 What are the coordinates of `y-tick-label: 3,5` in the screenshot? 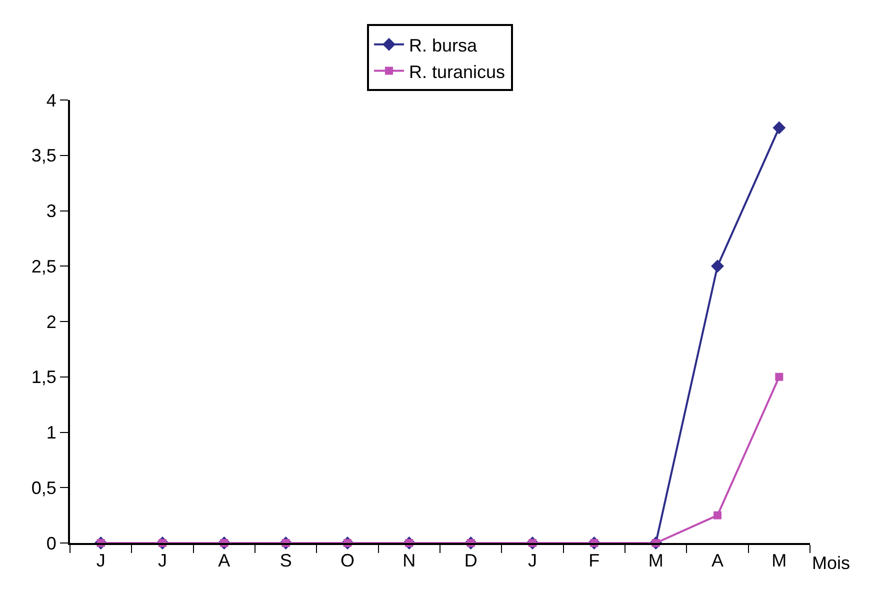 It's located at (43, 156).